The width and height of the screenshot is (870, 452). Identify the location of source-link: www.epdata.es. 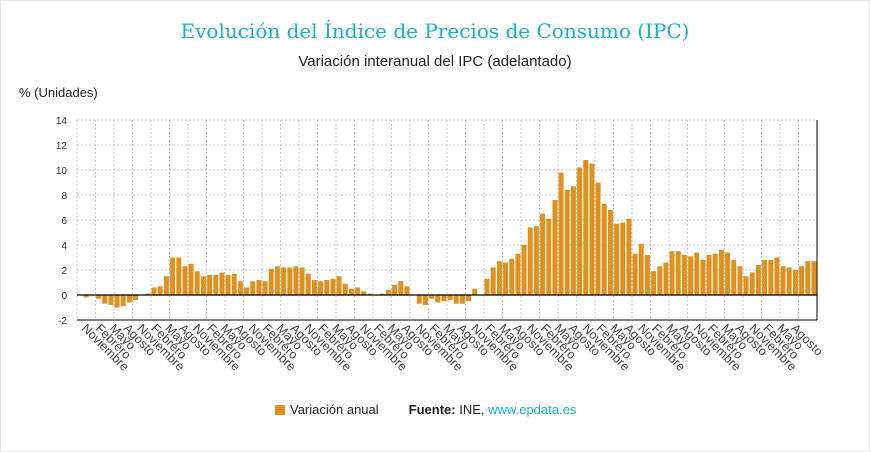
(532, 409).